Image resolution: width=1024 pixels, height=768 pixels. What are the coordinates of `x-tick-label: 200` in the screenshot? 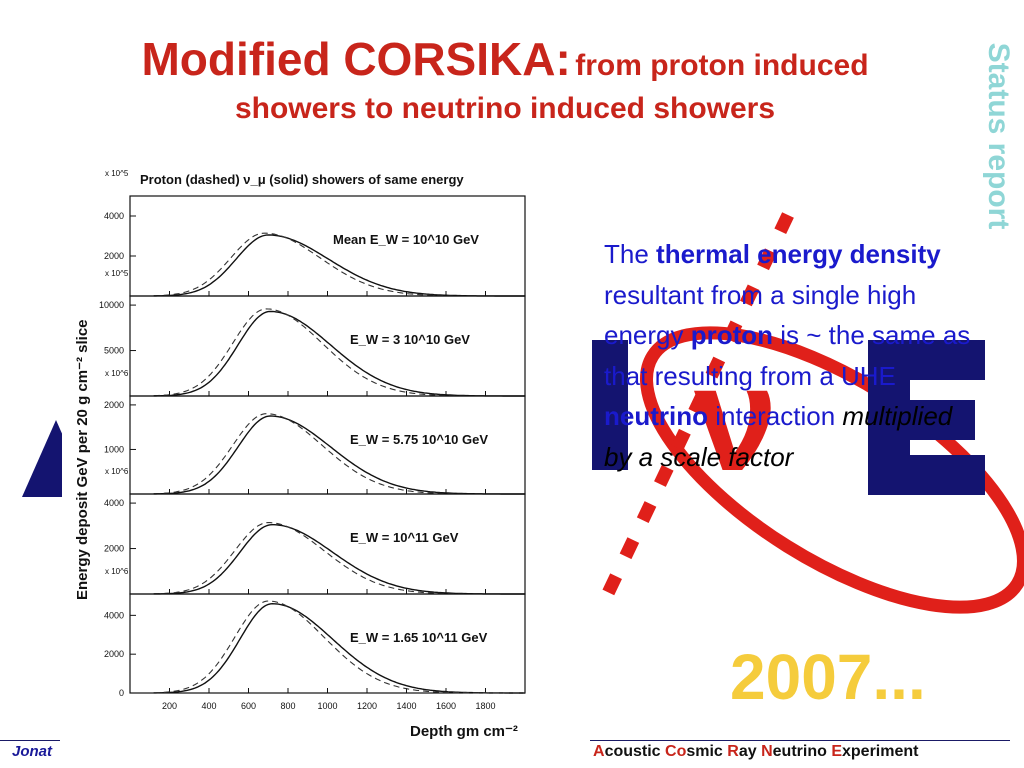 It's located at (169, 706).